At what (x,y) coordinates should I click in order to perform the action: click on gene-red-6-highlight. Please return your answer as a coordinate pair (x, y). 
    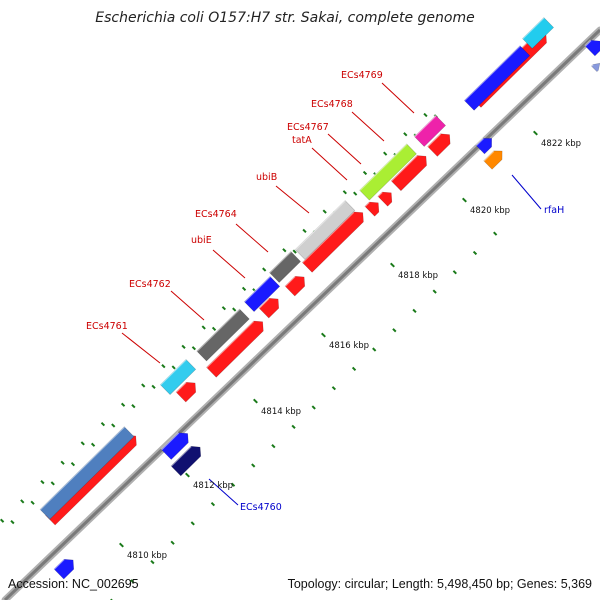
    Looking at the image, I should click on (328, 237).